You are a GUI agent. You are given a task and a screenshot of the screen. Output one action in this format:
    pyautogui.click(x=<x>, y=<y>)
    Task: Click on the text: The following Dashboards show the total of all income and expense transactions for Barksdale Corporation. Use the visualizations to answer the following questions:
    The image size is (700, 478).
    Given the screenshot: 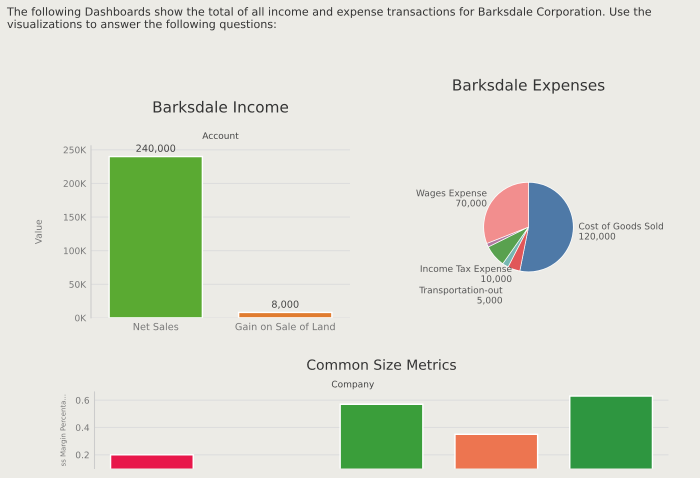 What is the action you would take?
    pyautogui.click(x=329, y=18)
    